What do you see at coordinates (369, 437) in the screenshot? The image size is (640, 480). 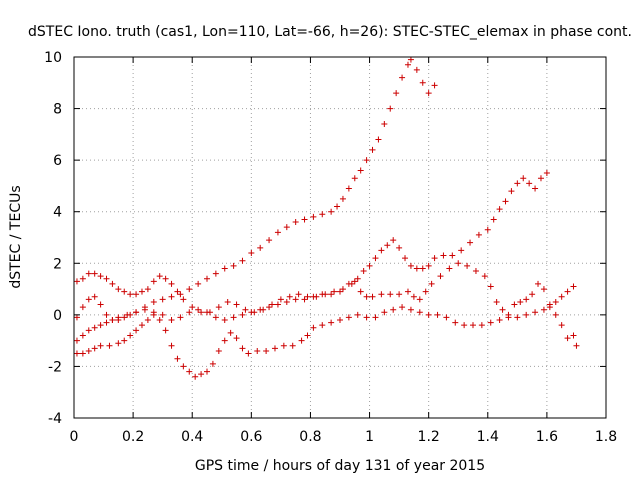 I see `x-tick-label: 1` at bounding box center [369, 437].